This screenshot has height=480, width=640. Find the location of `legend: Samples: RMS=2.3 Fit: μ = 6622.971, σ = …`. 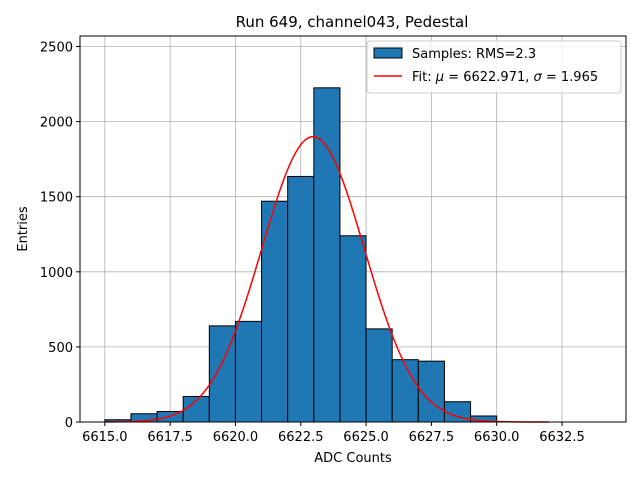

legend: Samples: RMS=2.3 Fit: μ = 6622.971, σ = … is located at coordinates (494, 67).